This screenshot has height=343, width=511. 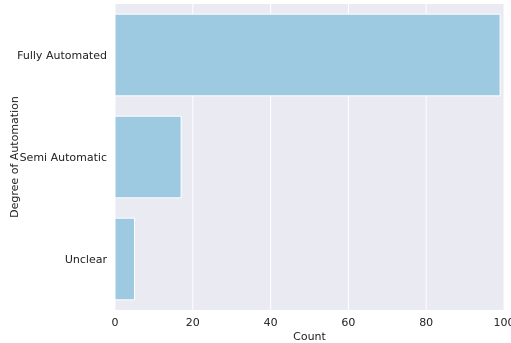 I want to click on y-tick-label: Fully Automated, so click(x=62, y=55).